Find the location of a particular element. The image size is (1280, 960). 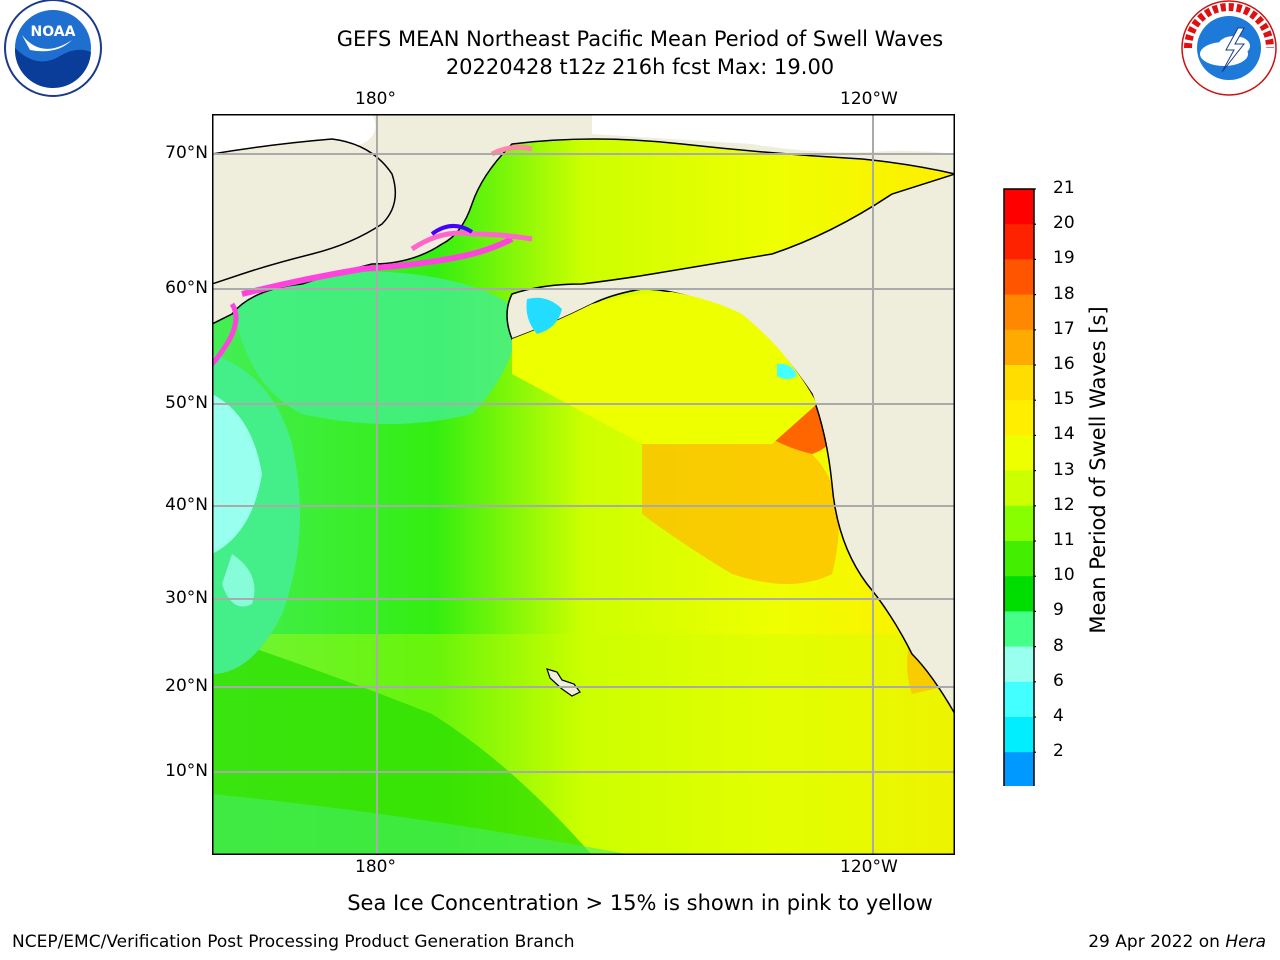

map-subtitle: 20220428 t12z 216h fcst Max: 19.00 is located at coordinates (640, 67).